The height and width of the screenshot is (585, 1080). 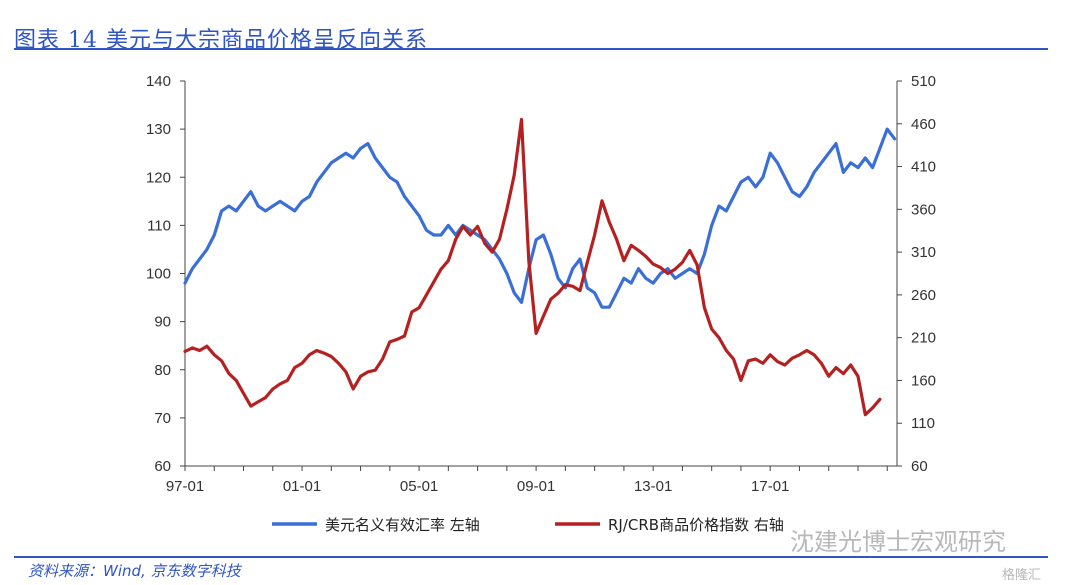 What do you see at coordinates (923, 252) in the screenshot?
I see `right-tick-label: 310` at bounding box center [923, 252].